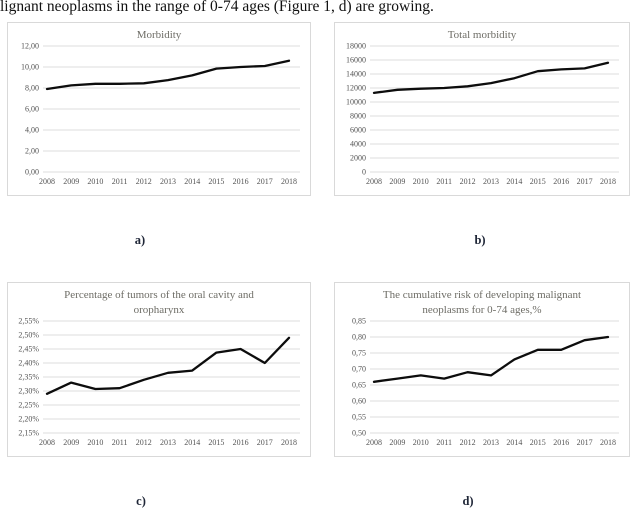 This screenshot has width=640, height=512. Describe the element at coordinates (358, 116) in the screenshot. I see `y-tick-label: 8000` at that location.